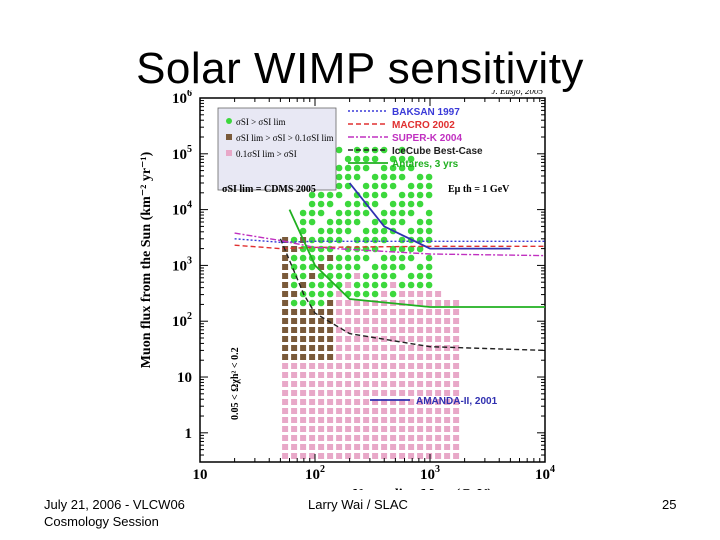  I want to click on amanda-label: AMANDA-II, 2001, so click(457, 401).